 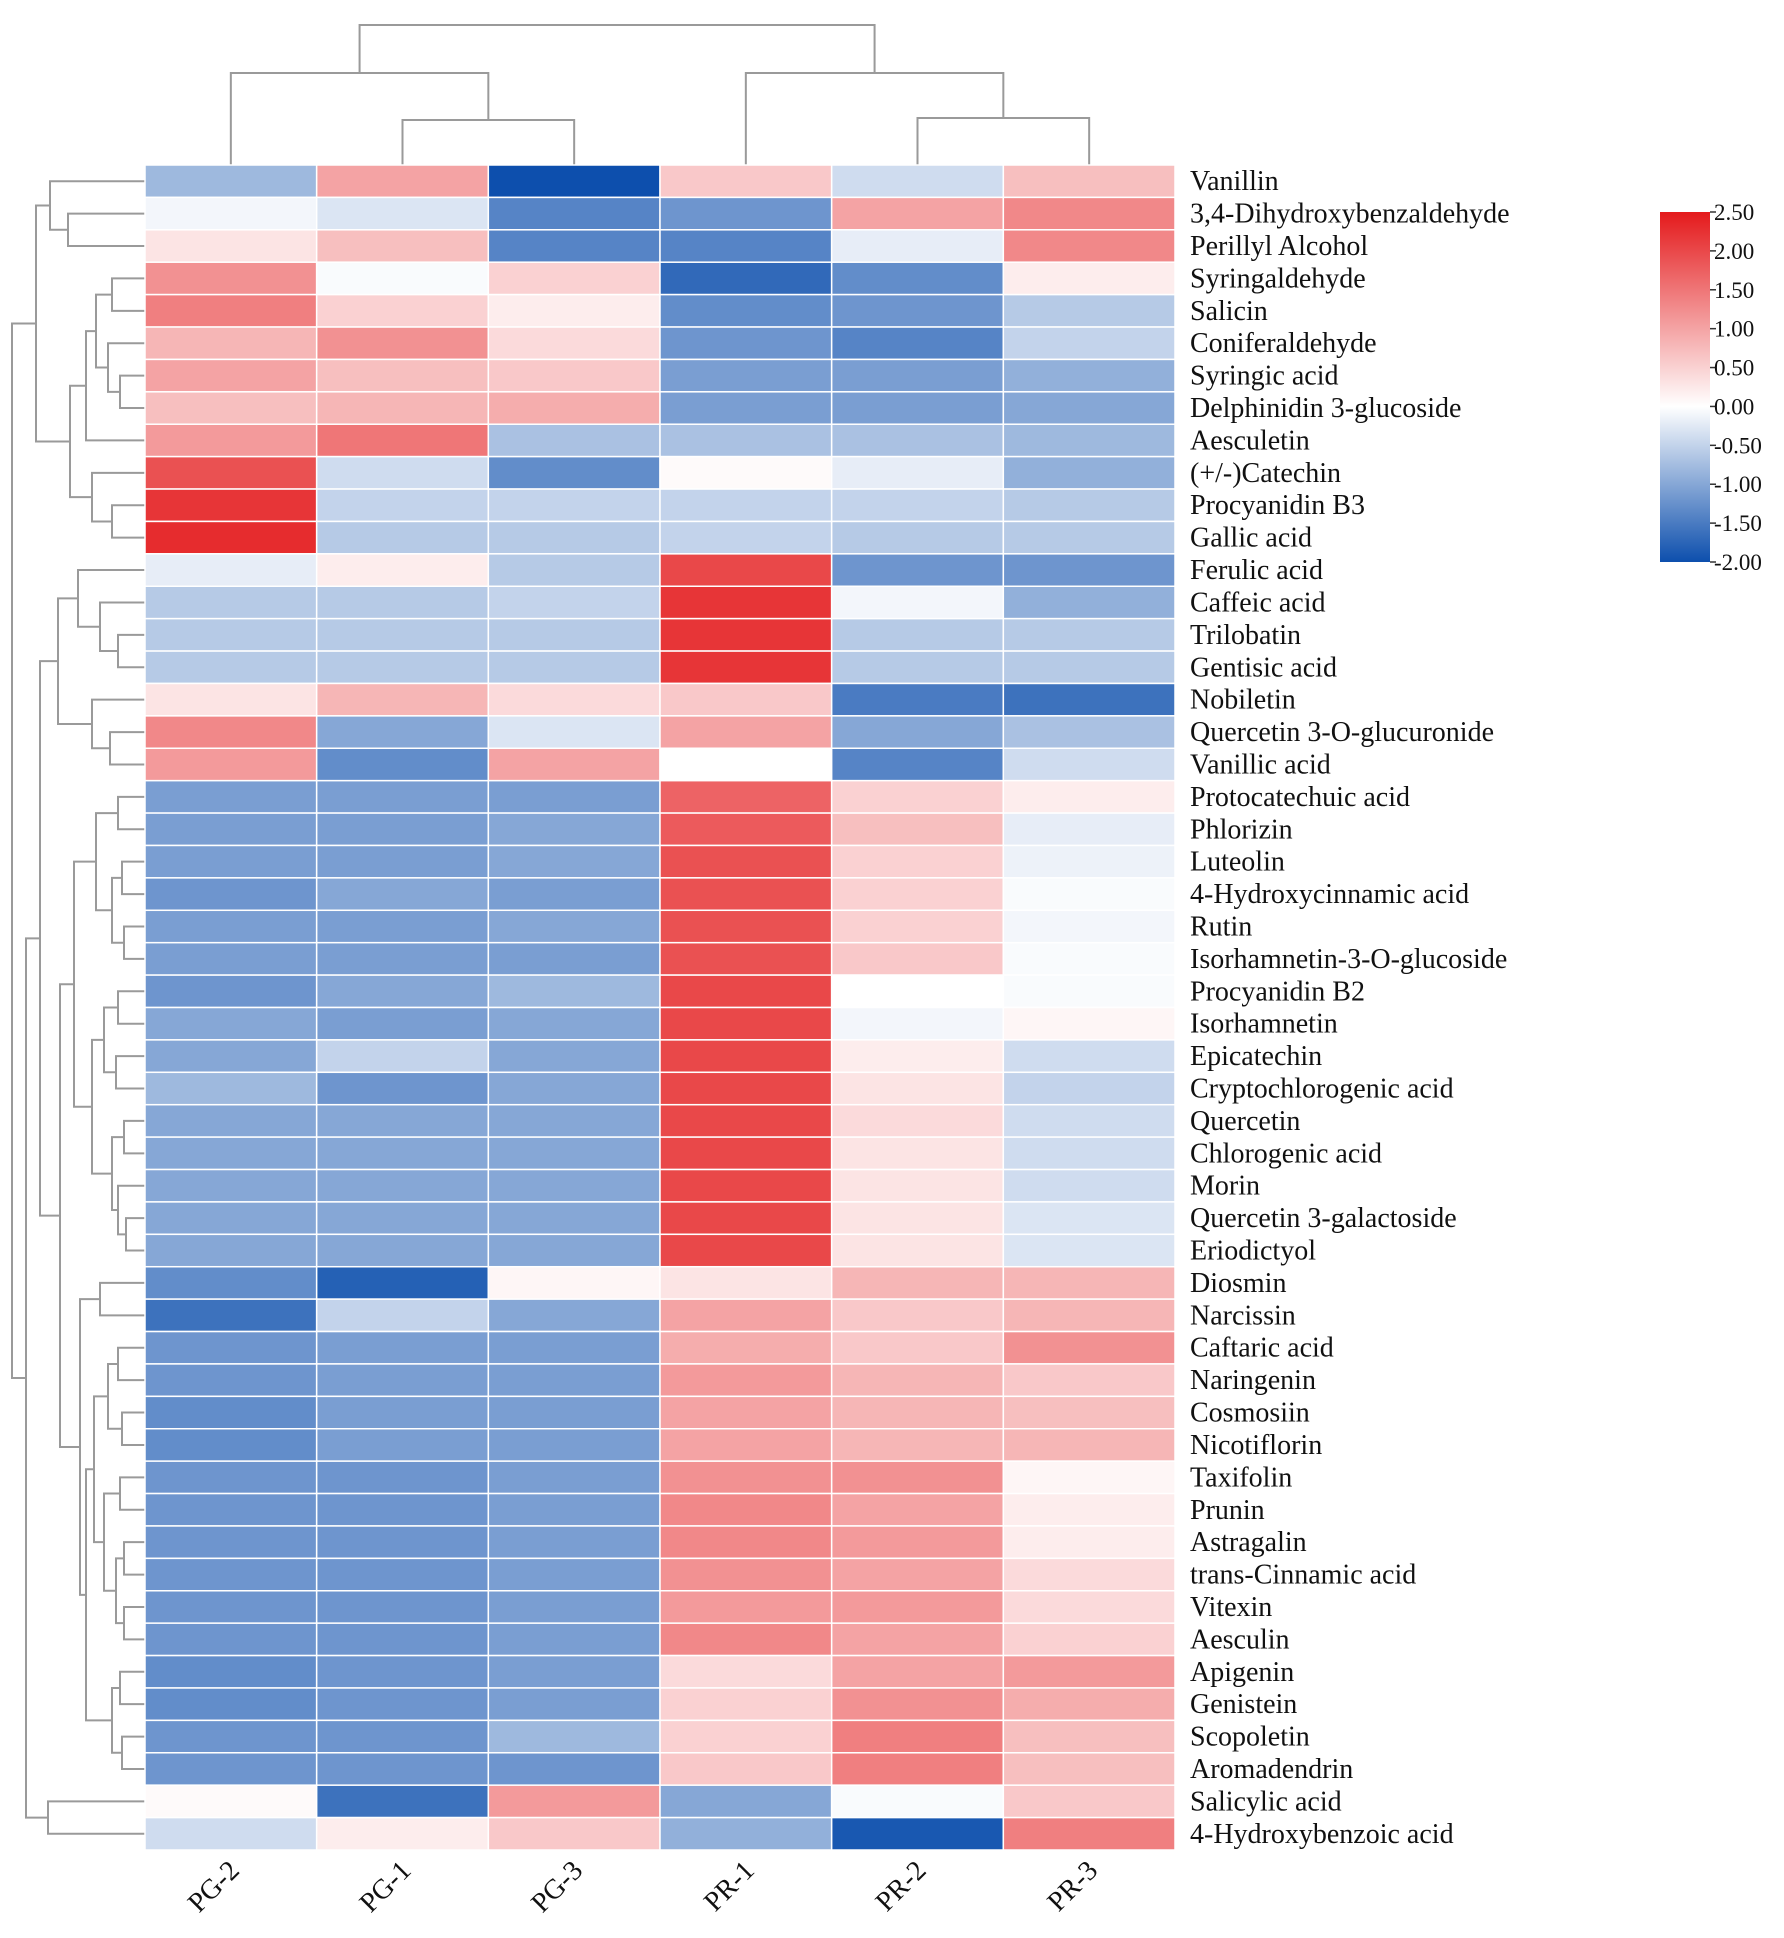 What do you see at coordinates (1734, 368) in the screenshot?
I see `colorbar-tick-label: 0.50` at bounding box center [1734, 368].